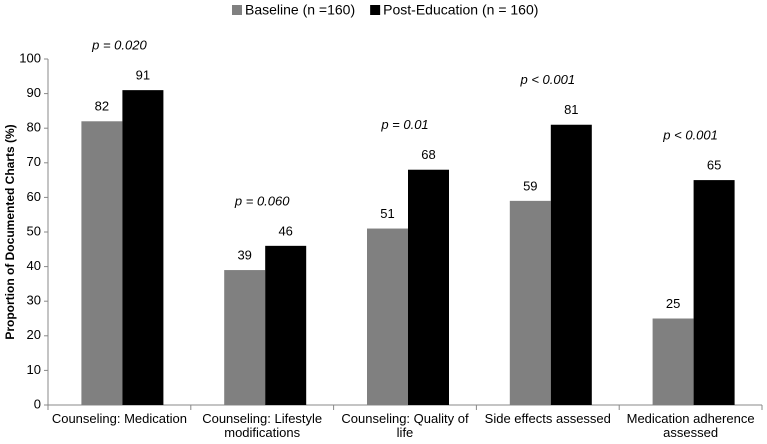  What do you see at coordinates (262, 425) in the screenshot?
I see `x-tick-label: Counseling: Lifestyle modifications` at bounding box center [262, 425].